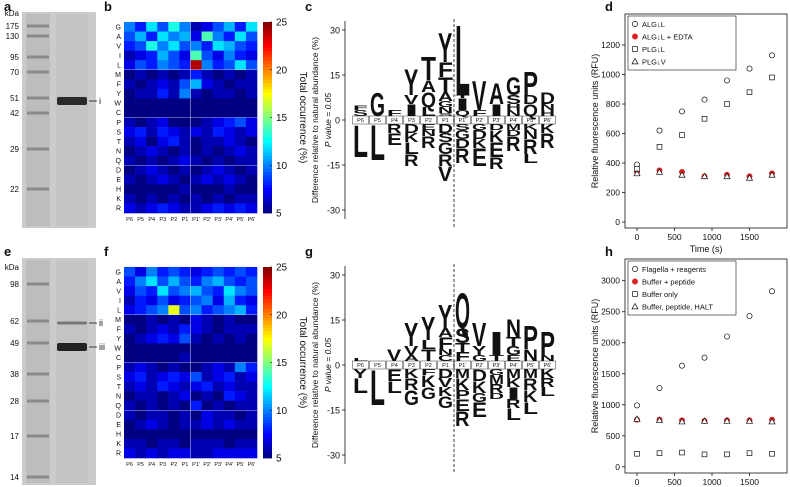 Image resolution: width=790 pixels, height=487 pixels. I want to click on y-tick-label: 30, so click(335, 276).